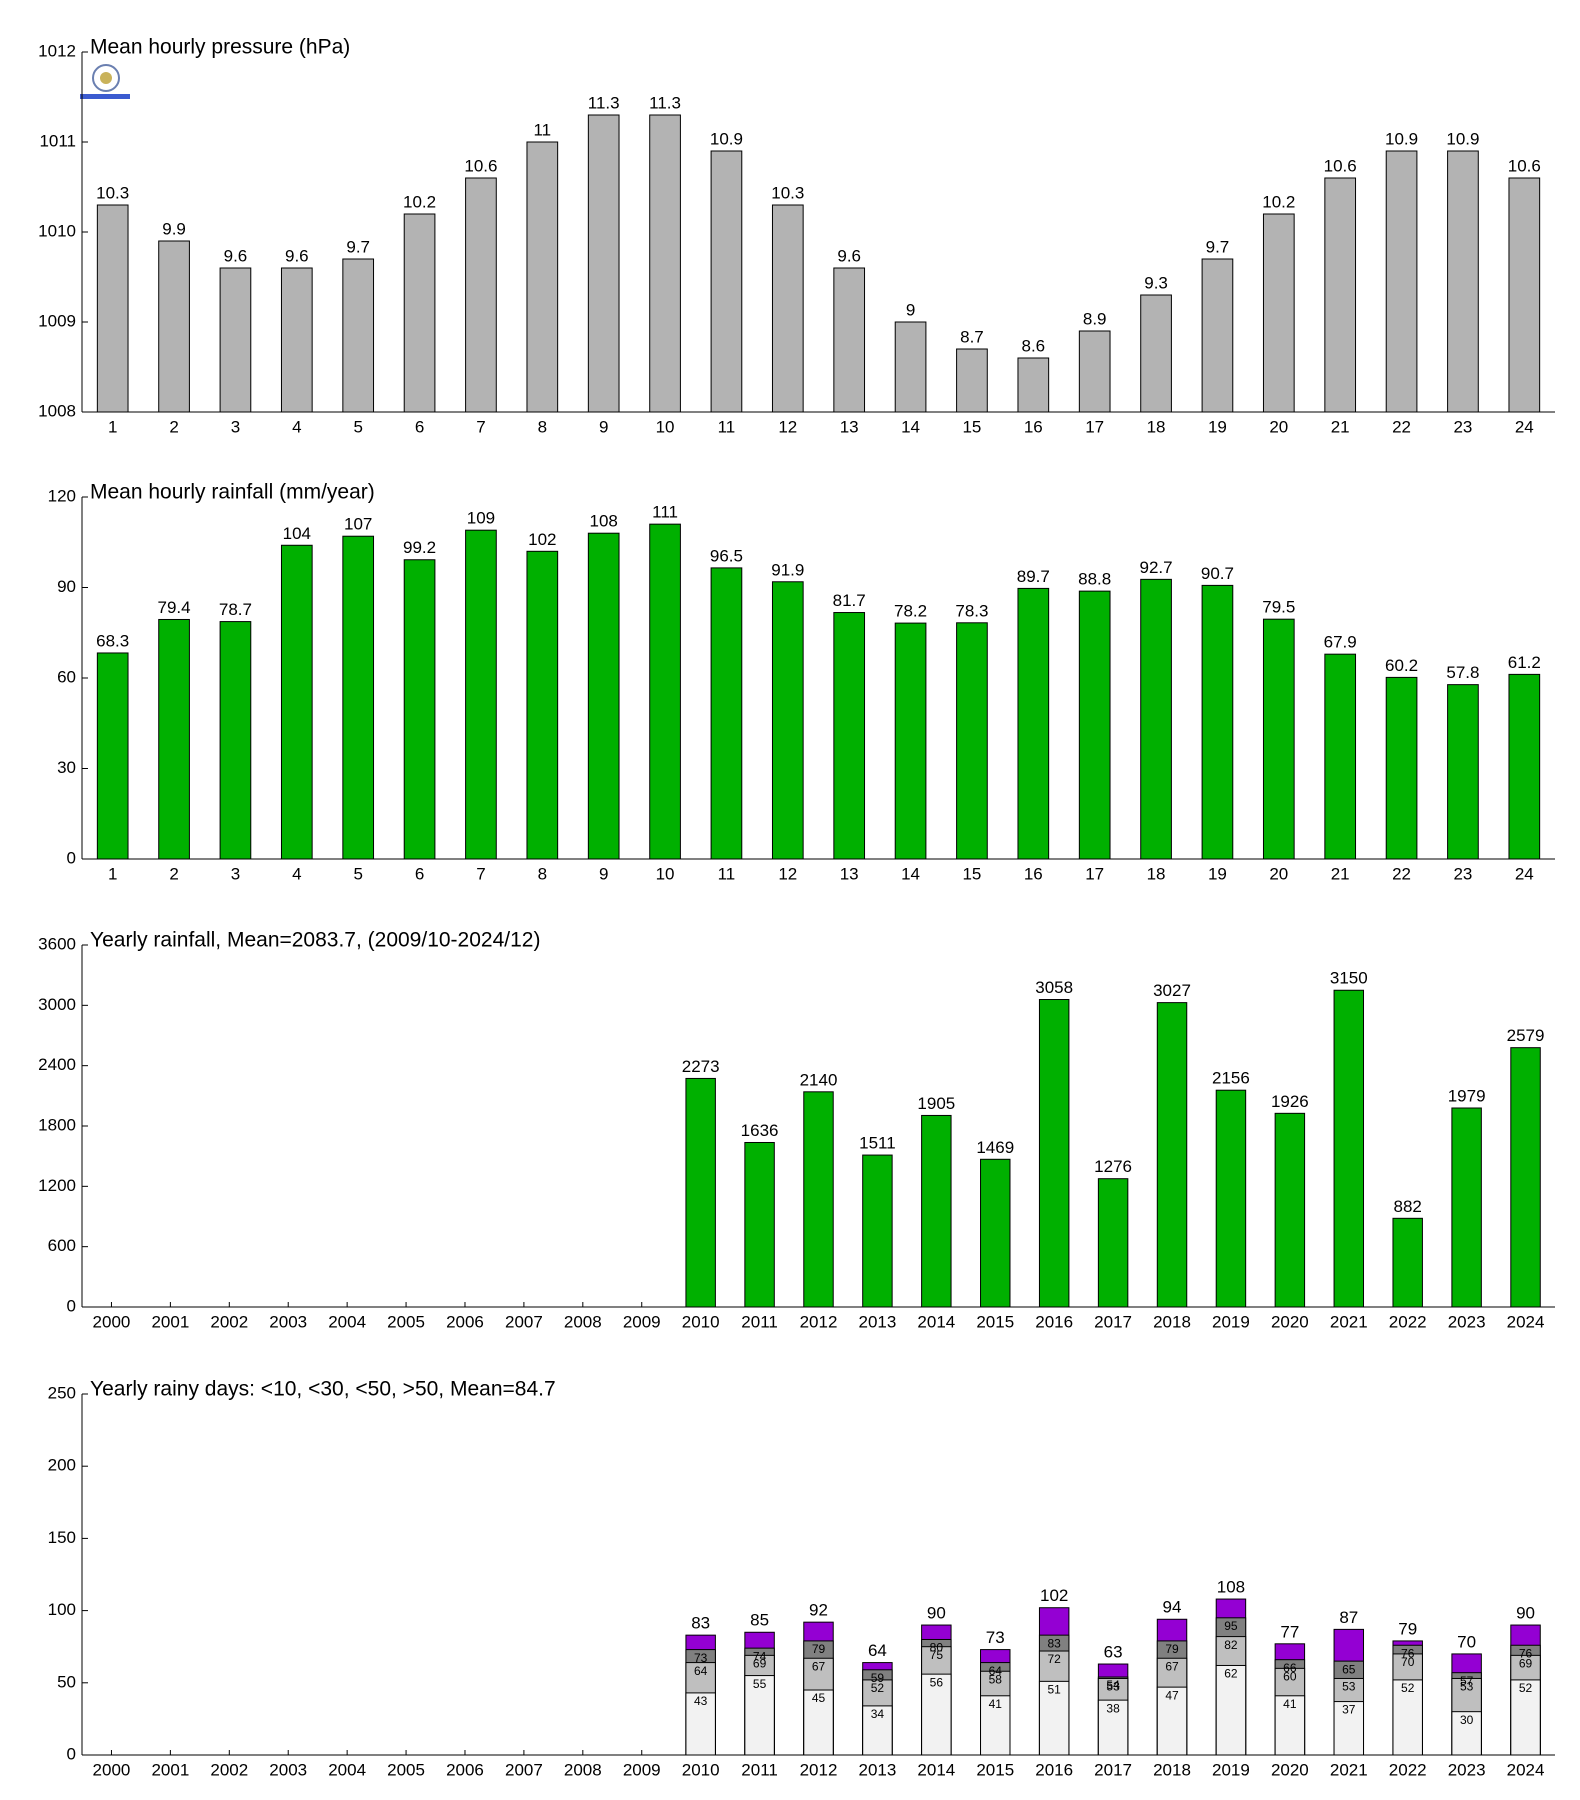 This screenshot has height=1800, width=1580. Describe the element at coordinates (112, 1321) in the screenshot. I see `x-tick-label: 2000` at that location.